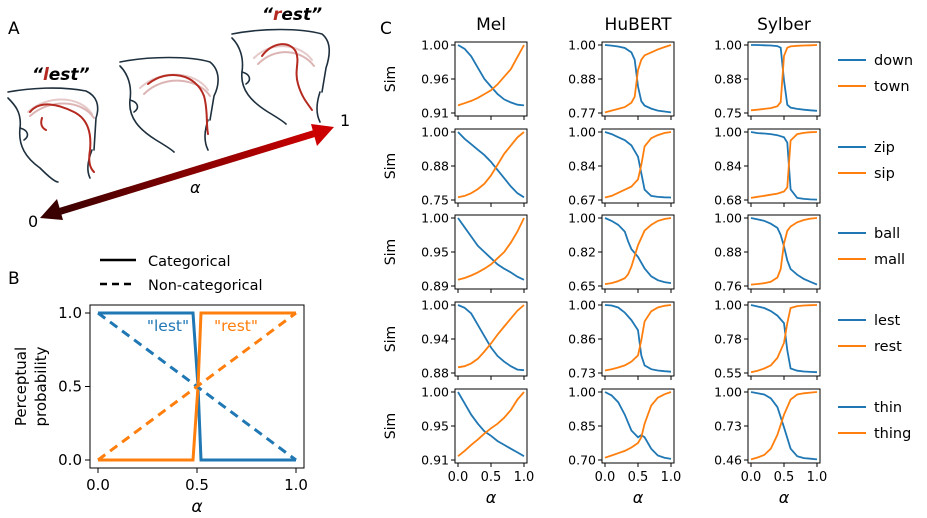 The image size is (927, 518). I want to click on perceptual-xlabel: α, so click(196, 507).